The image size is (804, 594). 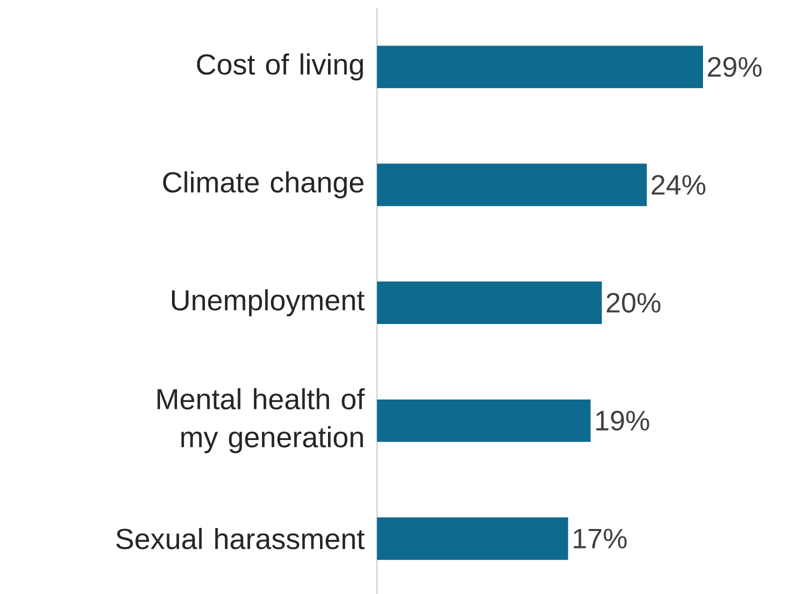 I want to click on y-tick-label: Sexual harassment, so click(x=240, y=539).